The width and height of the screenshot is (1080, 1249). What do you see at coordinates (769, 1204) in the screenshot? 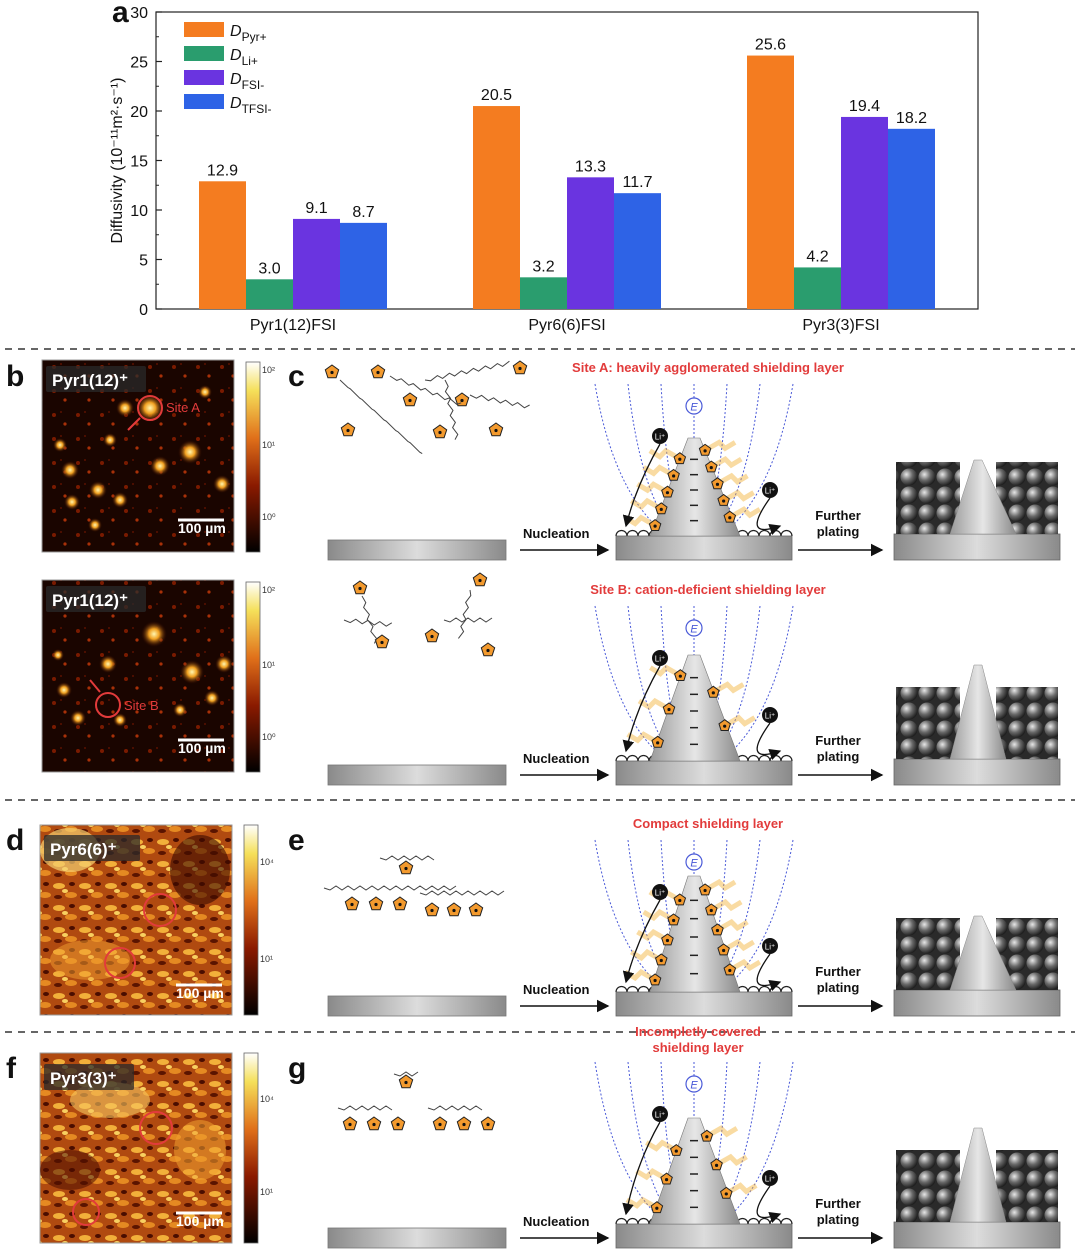
I see `li-path-arrow` at bounding box center [769, 1204].